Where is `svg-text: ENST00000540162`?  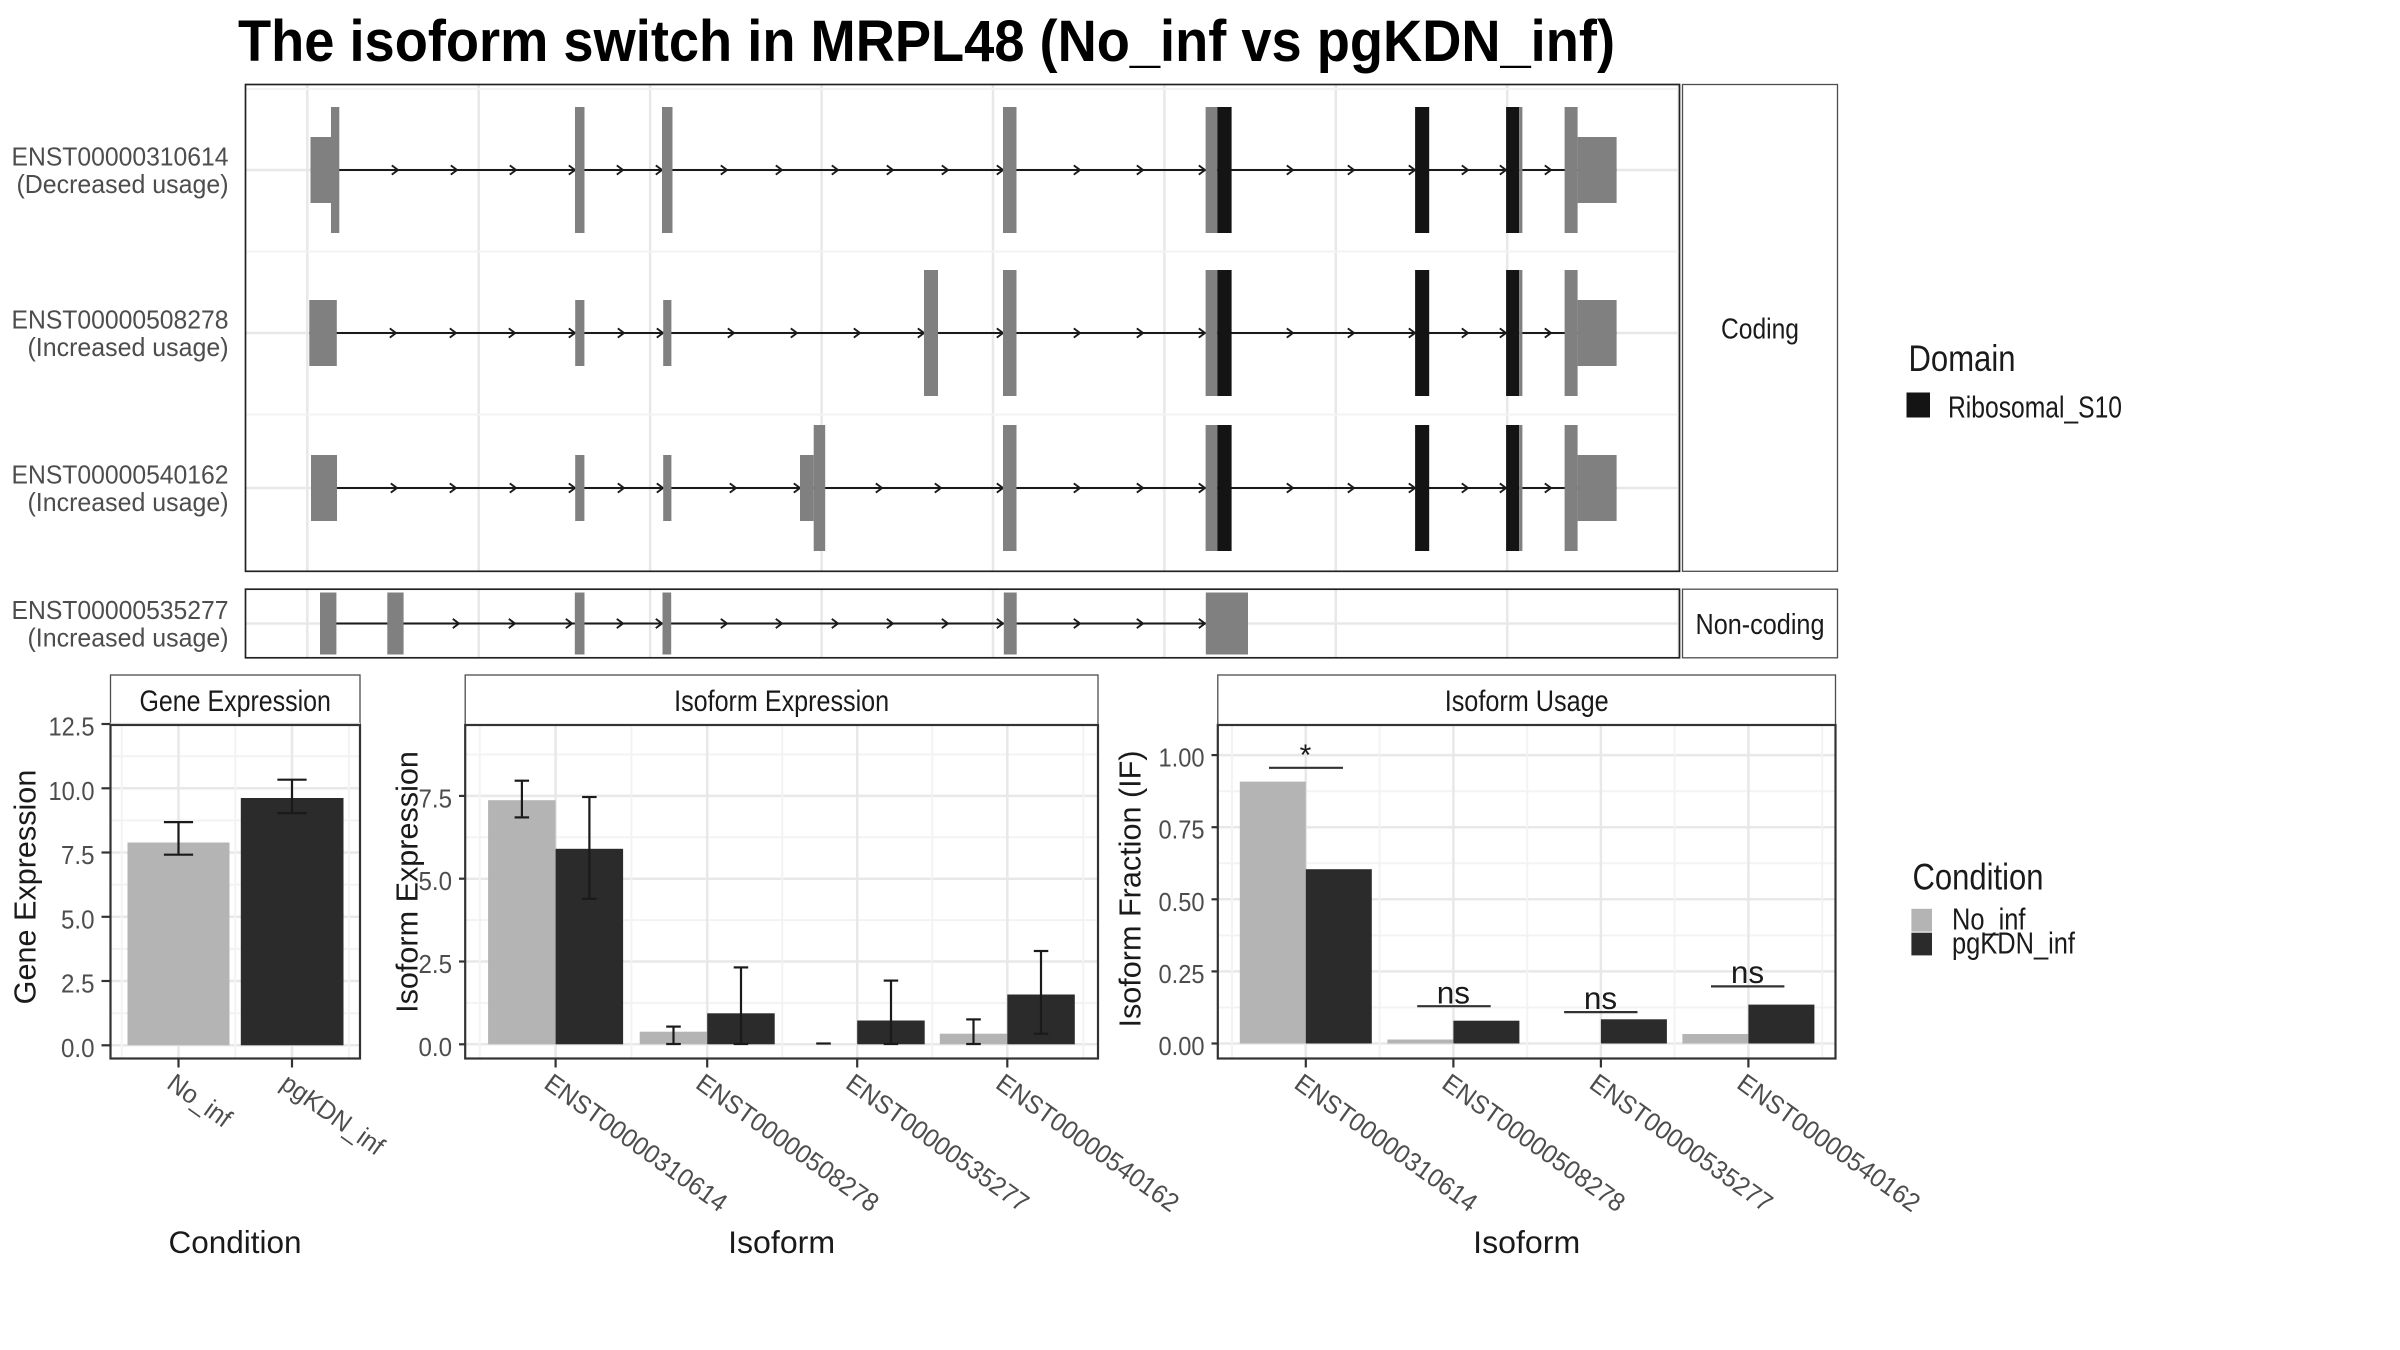
svg-text: ENST00000540162 is located at coordinates (120, 474).